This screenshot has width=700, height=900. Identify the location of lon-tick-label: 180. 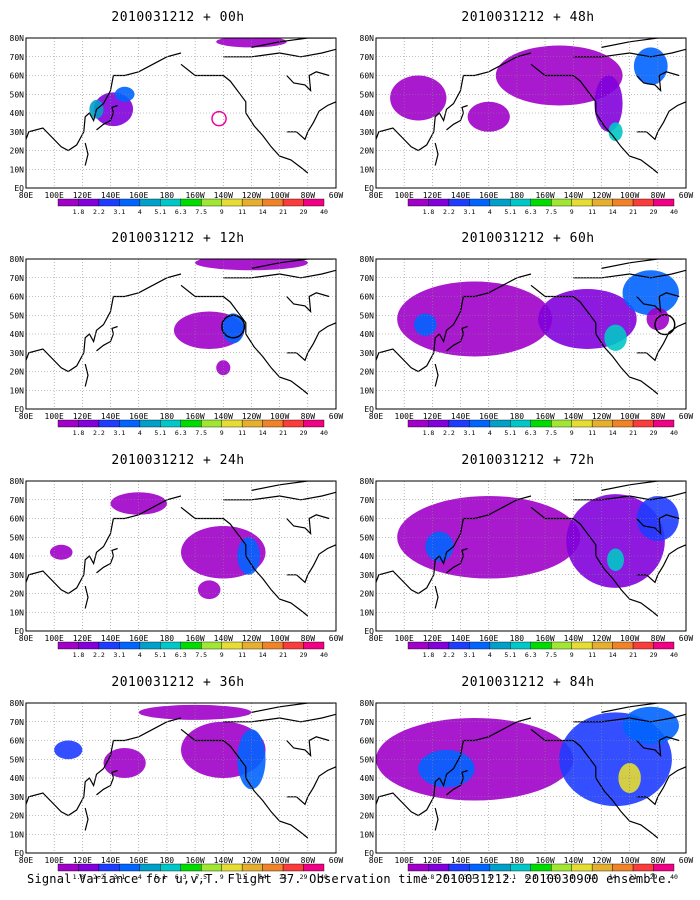
(167, 860).